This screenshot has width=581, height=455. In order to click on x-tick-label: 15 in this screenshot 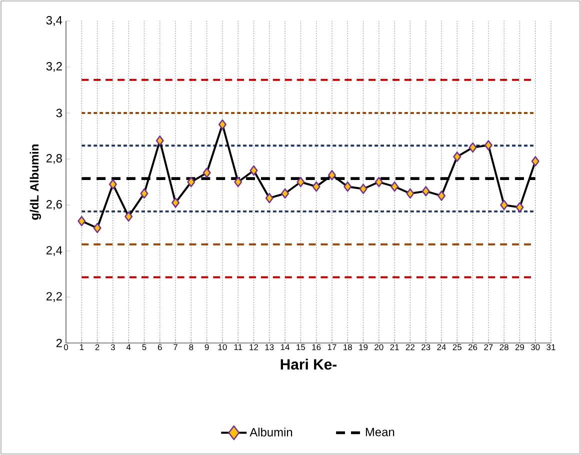, I will do `click(301, 347)`.